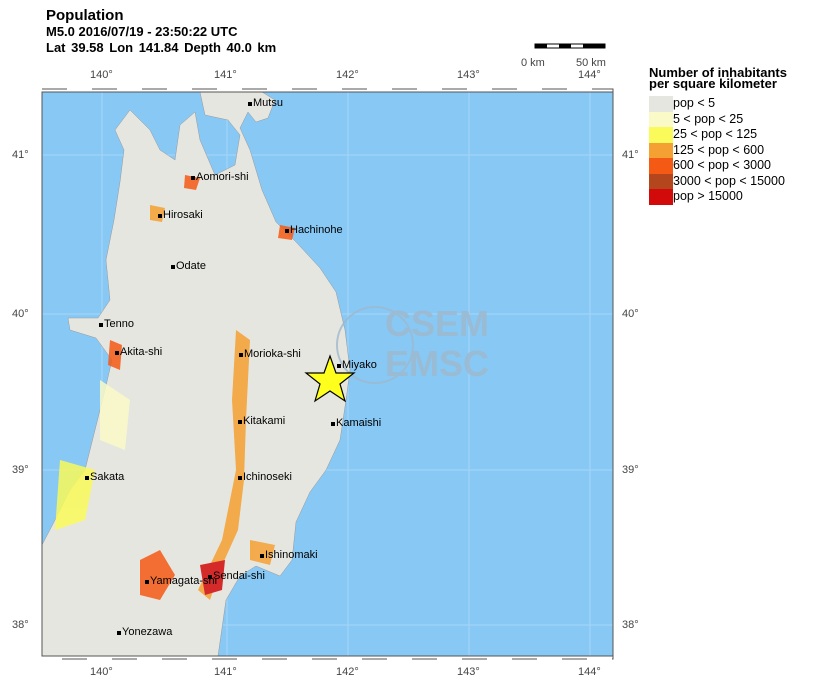  Describe the element at coordinates (272, 354) in the screenshot. I see `city-label: Morioka-shi` at that location.